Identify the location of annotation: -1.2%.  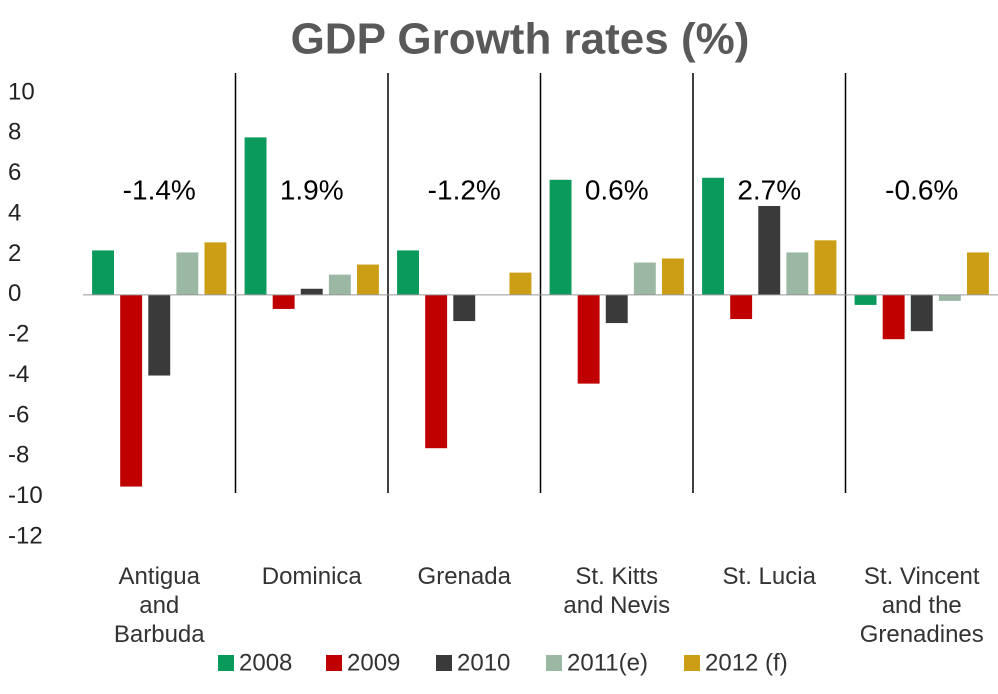
(464, 189).